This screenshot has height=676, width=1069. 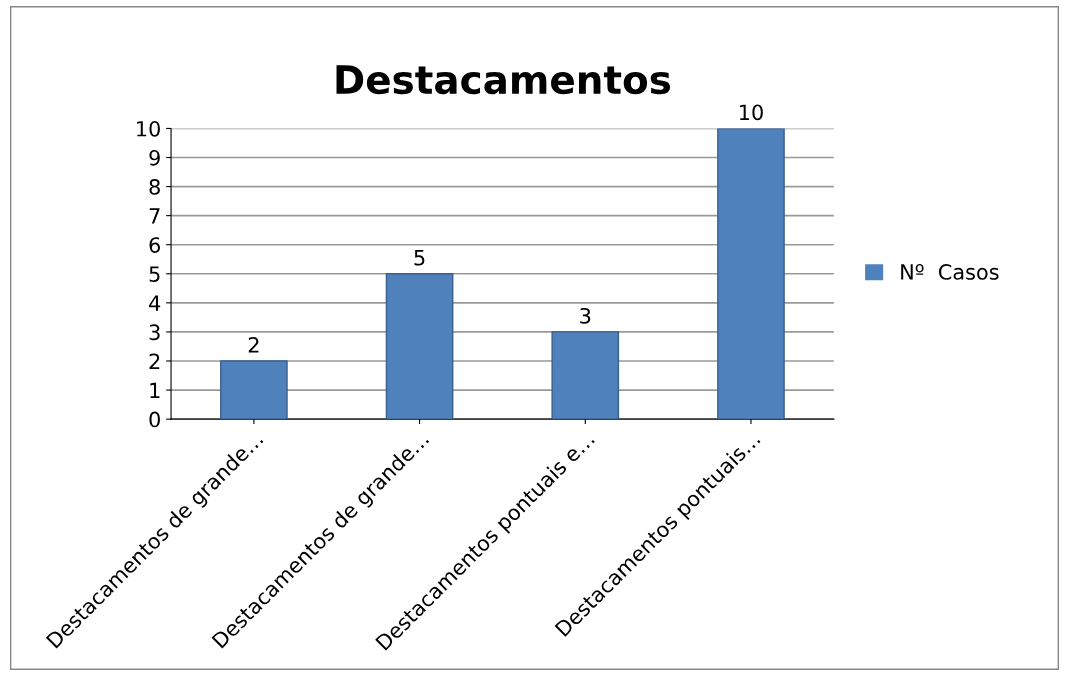 I want to click on y-tick-label: 3, so click(x=154, y=332).